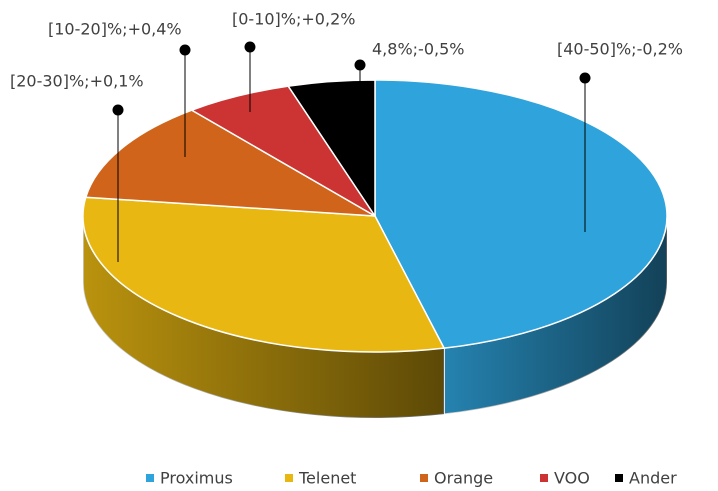  I want to click on data-label: [20-30]%;+0,1%, so click(77, 81).